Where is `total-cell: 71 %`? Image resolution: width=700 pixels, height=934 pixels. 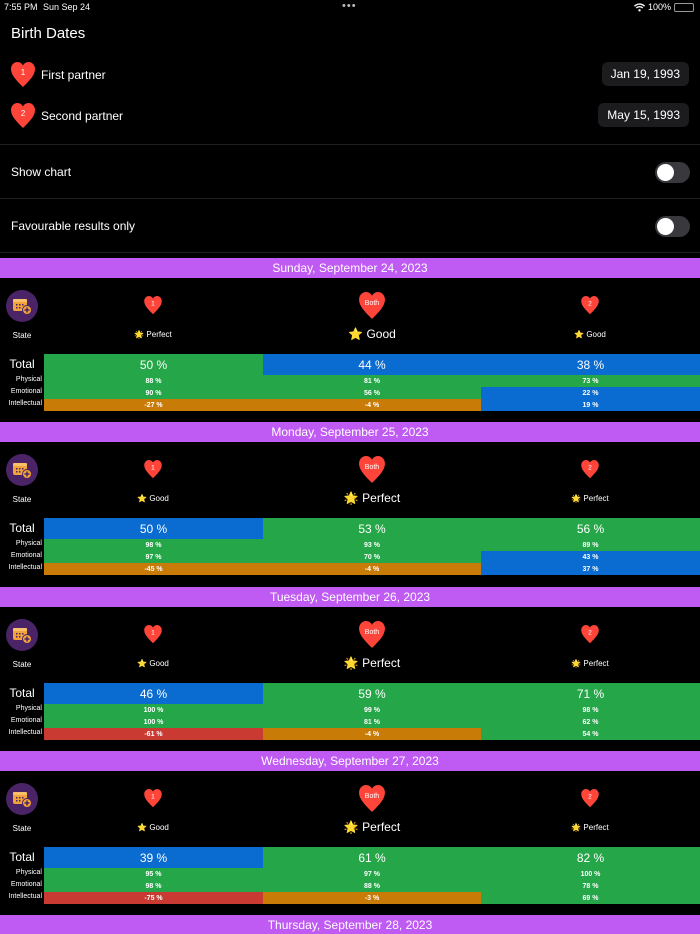
total-cell: 71 % is located at coordinates (590, 693).